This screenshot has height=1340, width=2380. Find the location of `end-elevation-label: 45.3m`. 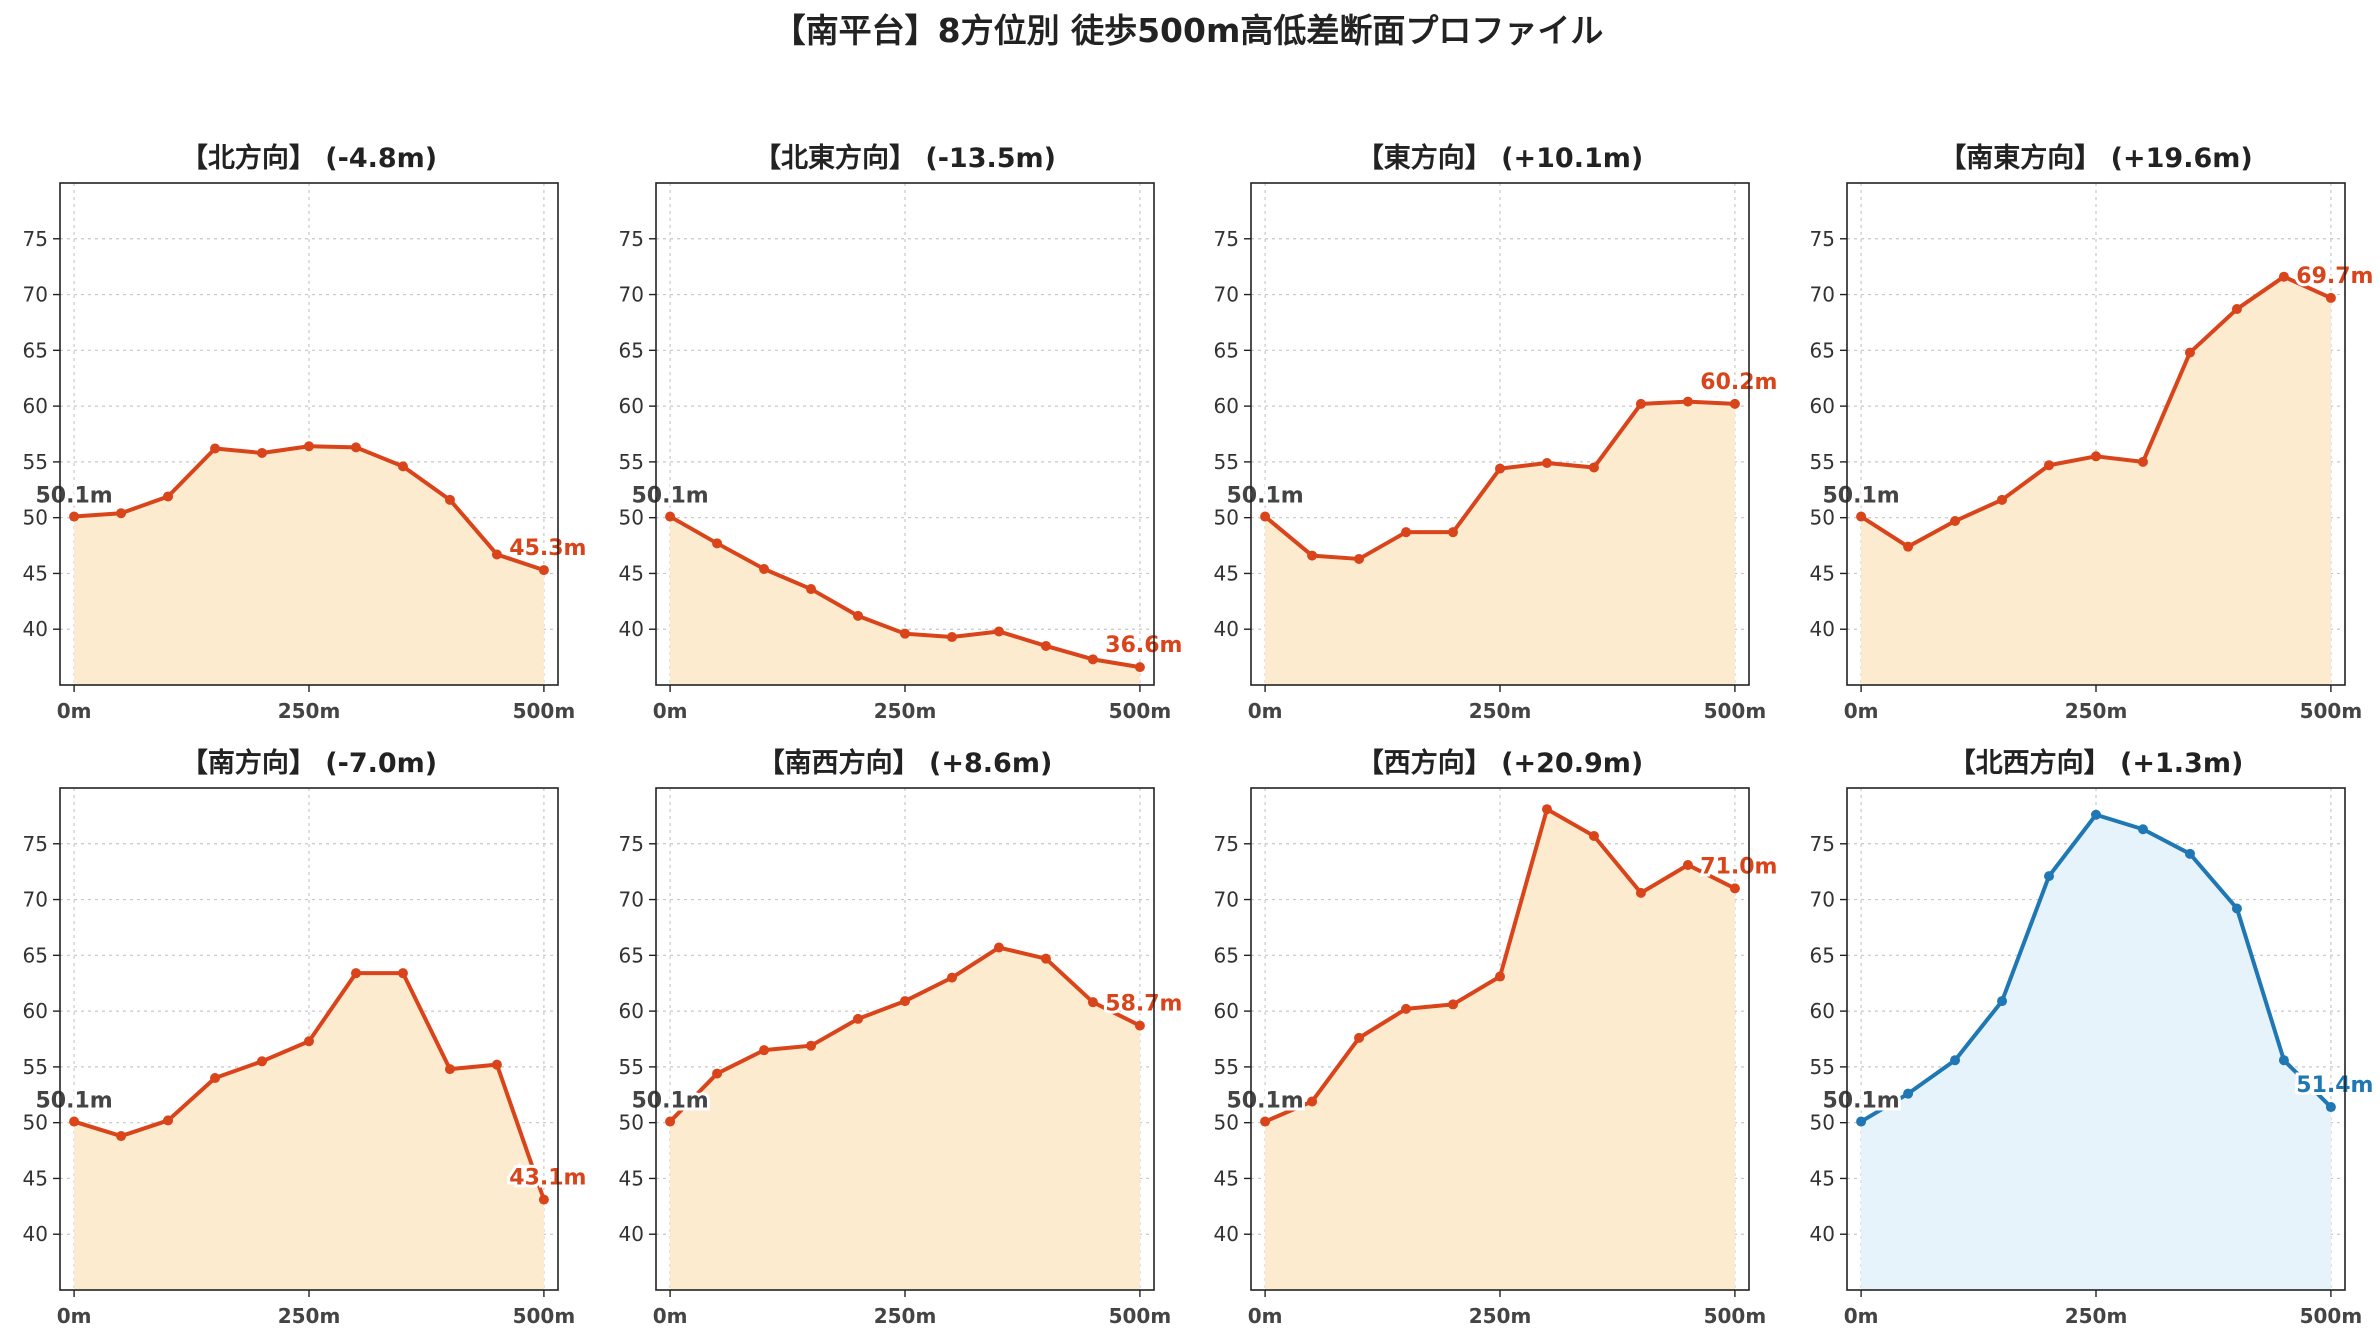

end-elevation-label: 45.3m is located at coordinates (547, 548).